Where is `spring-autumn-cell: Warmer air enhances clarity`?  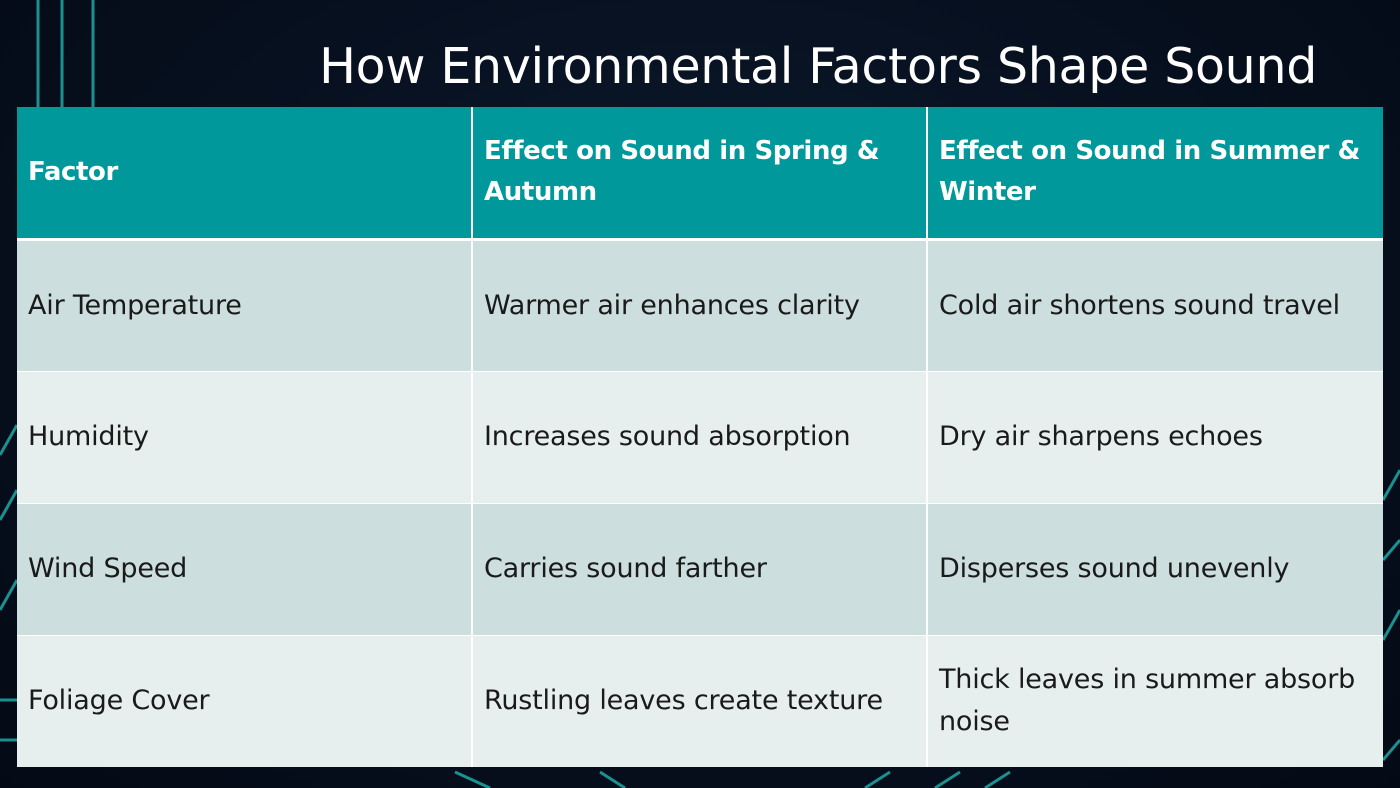 spring-autumn-cell: Warmer air enhances clarity is located at coordinates (700, 304).